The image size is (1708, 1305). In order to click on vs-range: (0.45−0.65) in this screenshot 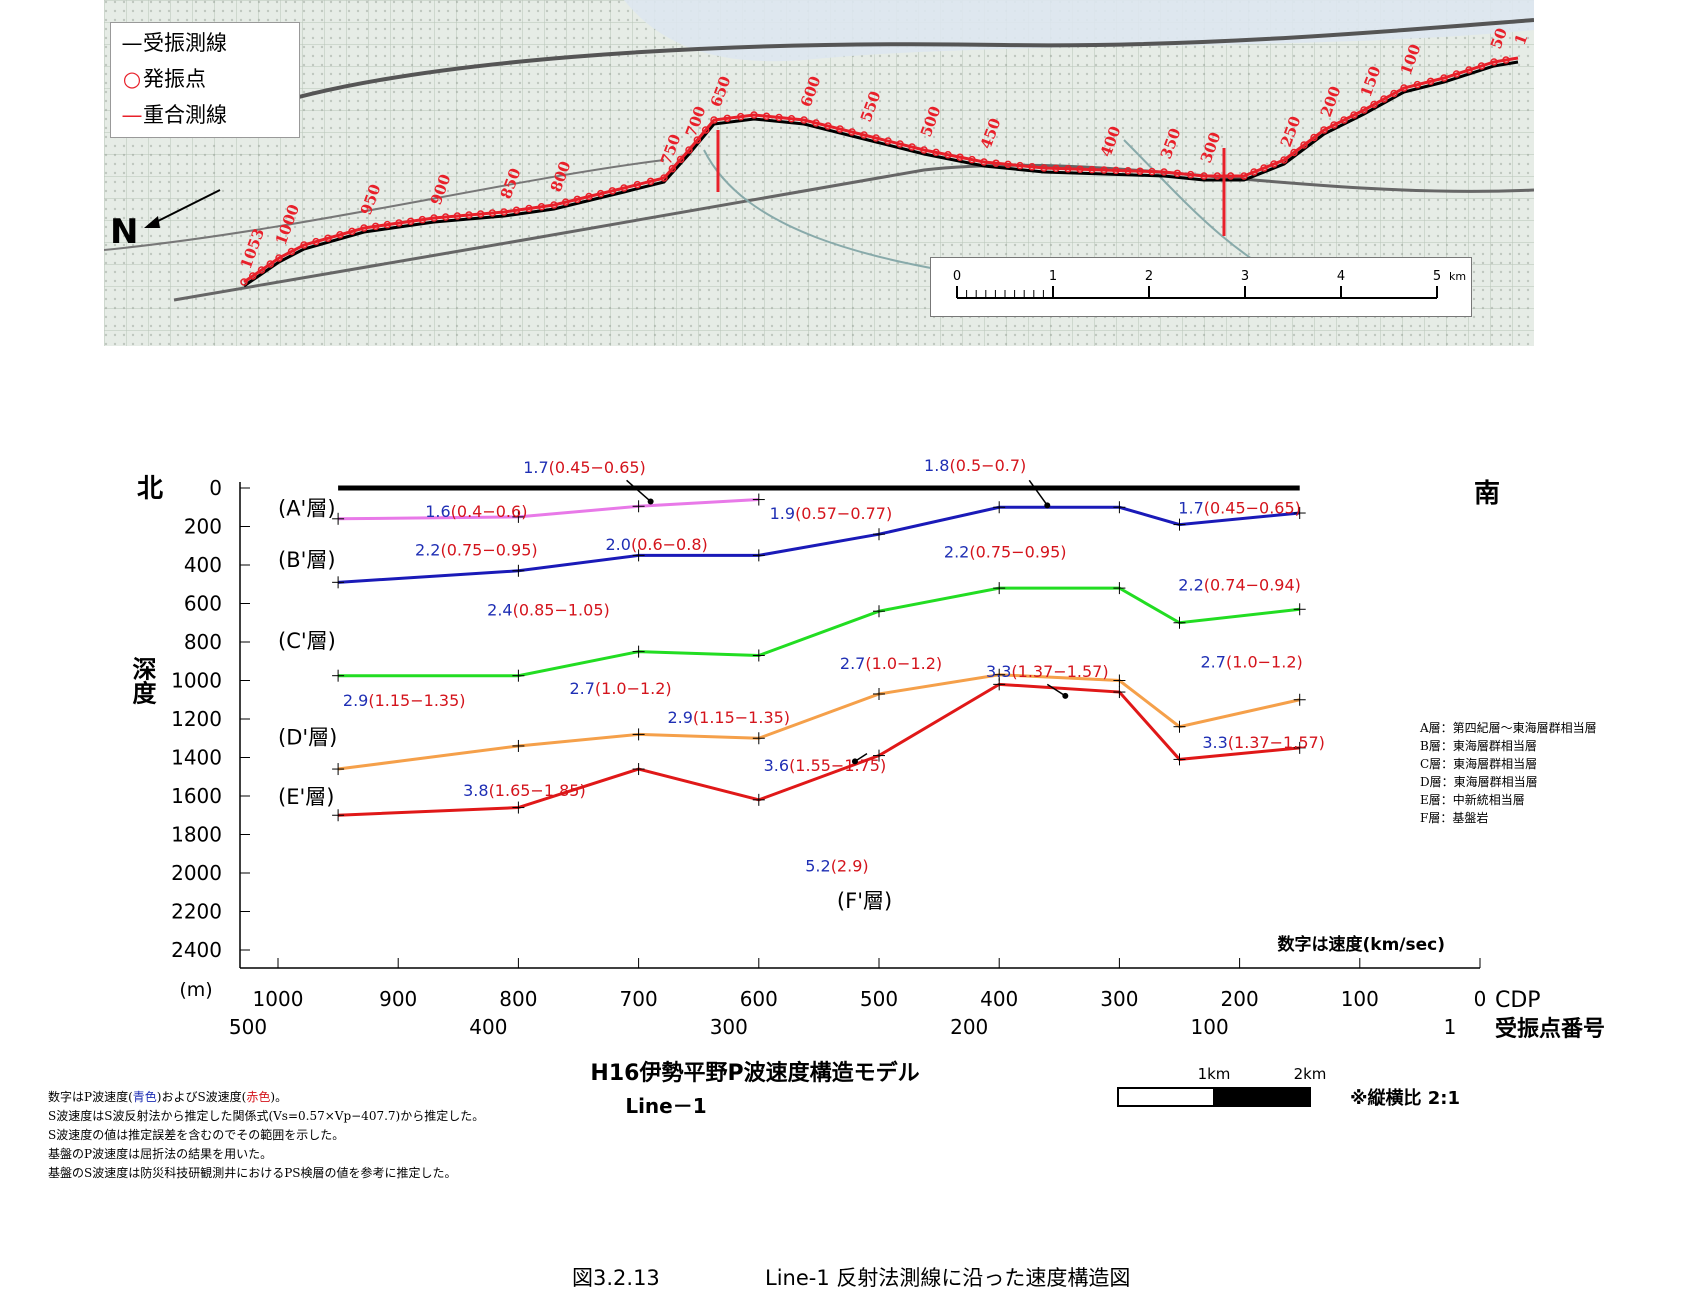, I will do `click(597, 467)`.